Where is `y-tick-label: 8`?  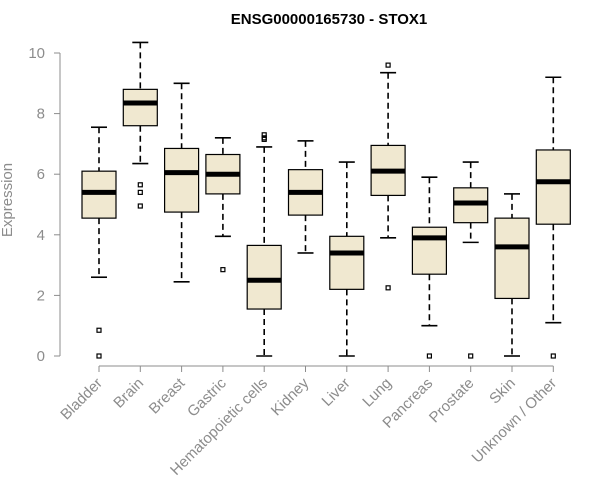 y-tick-label: 8 is located at coordinates (41, 114).